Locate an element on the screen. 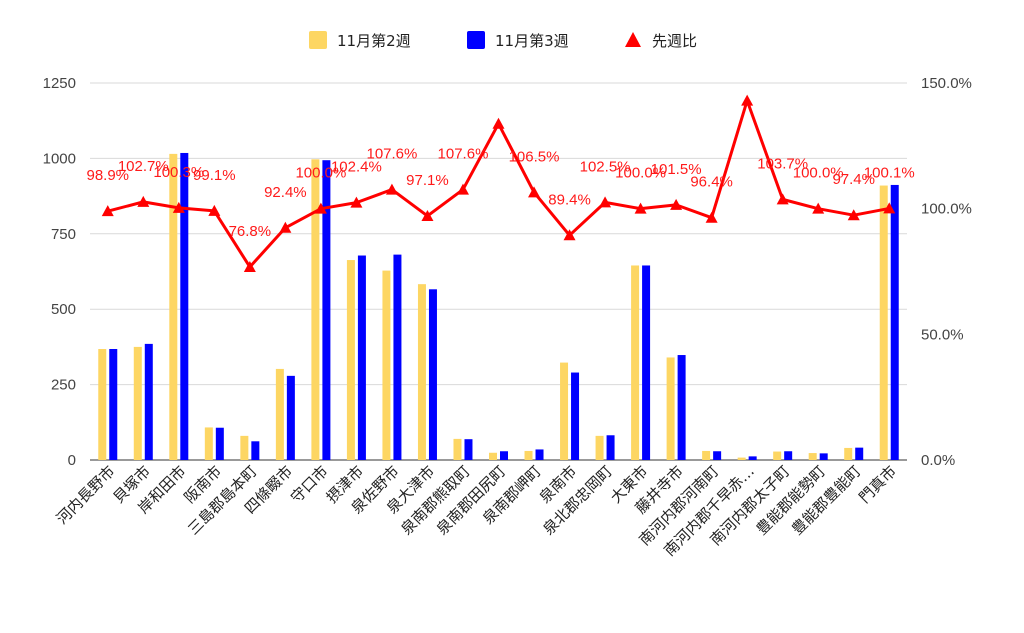 This screenshot has width=1024, height=633. category-label: 守口市 is located at coordinates (309, 484).